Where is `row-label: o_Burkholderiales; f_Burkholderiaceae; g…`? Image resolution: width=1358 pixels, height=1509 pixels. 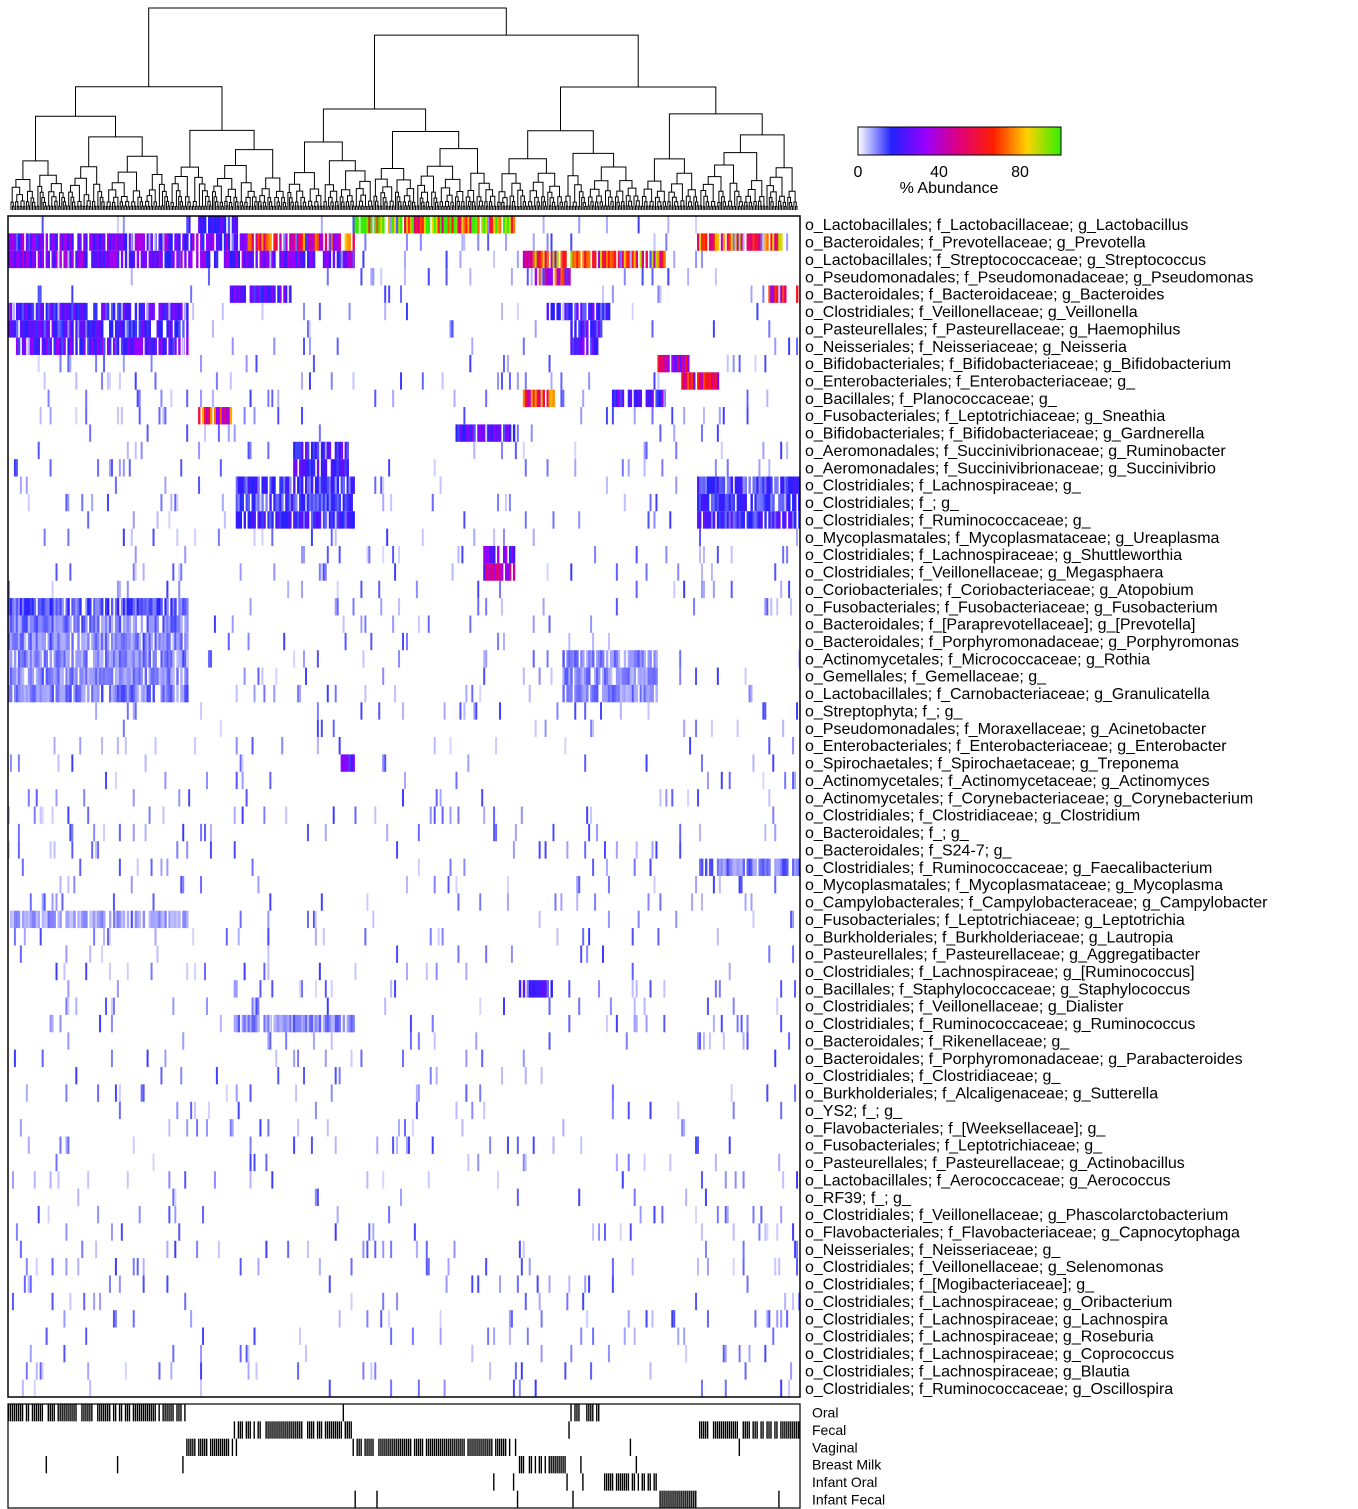 row-label: o_Burkholderiales; f_Burkholderiaceae; g… is located at coordinates (989, 937).